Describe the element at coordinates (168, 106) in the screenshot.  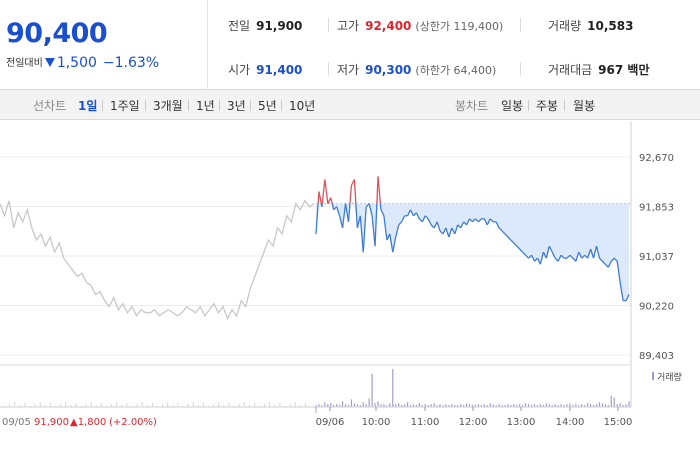
I see `tab-period-3m: 3개월` at that location.